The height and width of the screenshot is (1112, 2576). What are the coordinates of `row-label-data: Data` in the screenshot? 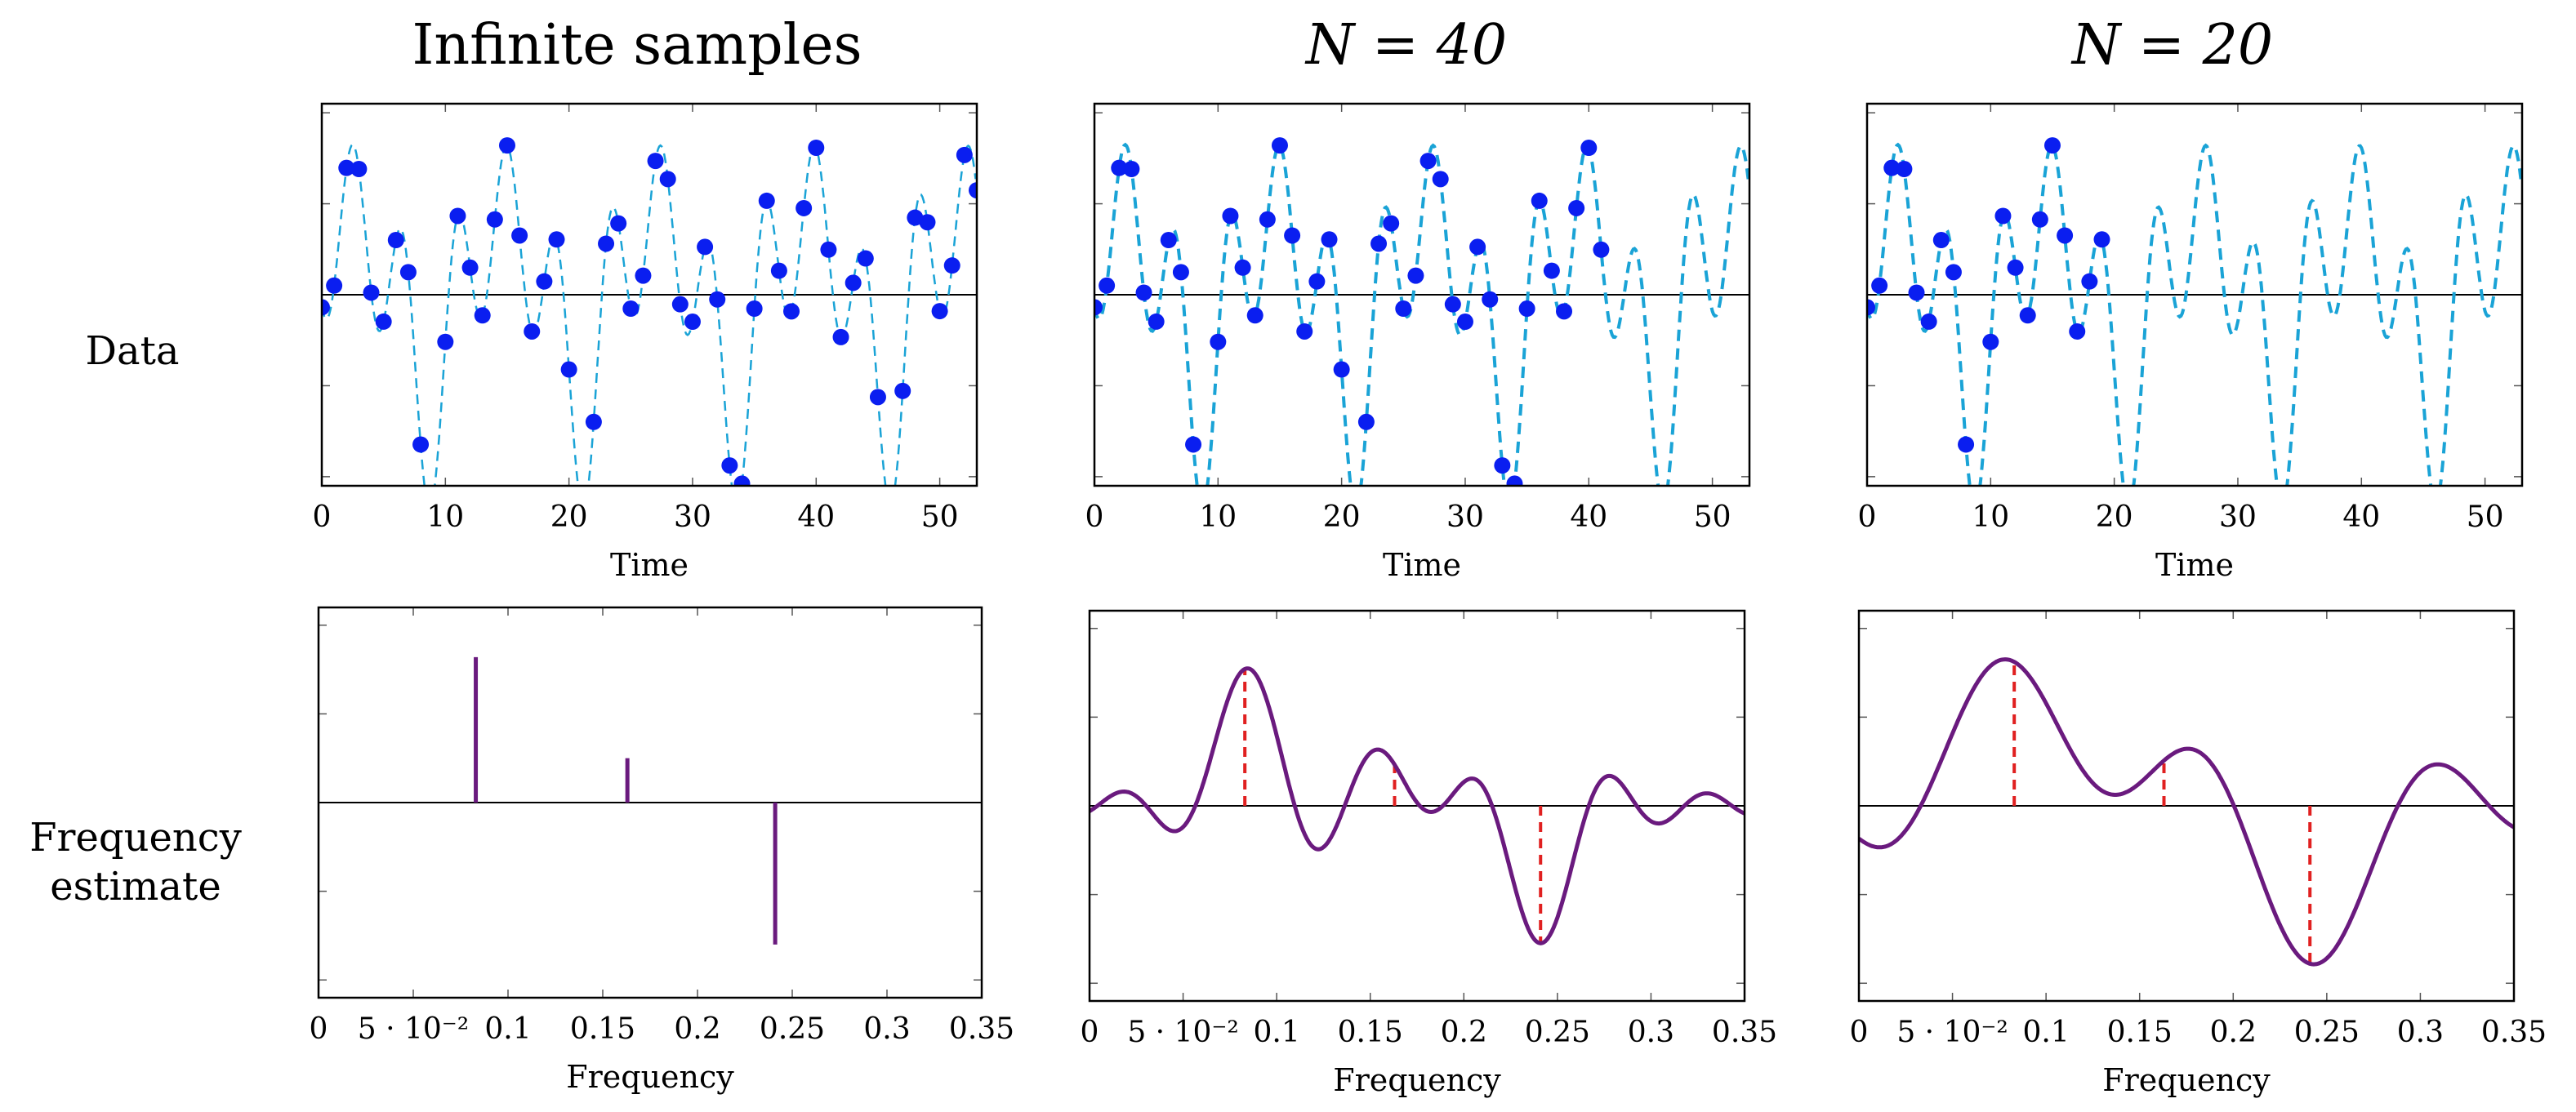 It's located at (132, 351).